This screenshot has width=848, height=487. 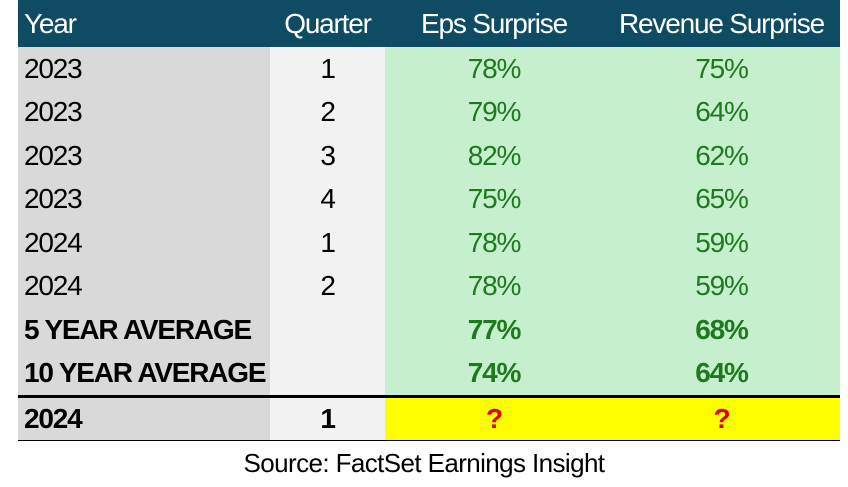 What do you see at coordinates (721, 156) in the screenshot?
I see `revenue-cell: 62%` at bounding box center [721, 156].